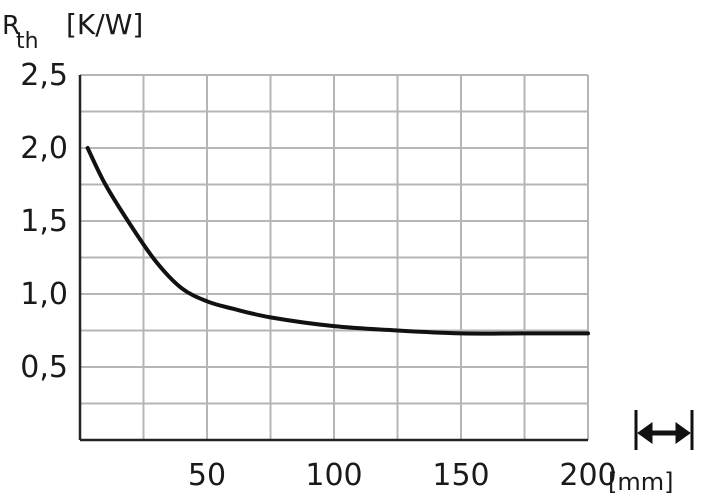 This screenshot has width=720, height=499. I want to click on x-tick-label: 50, so click(207, 475).